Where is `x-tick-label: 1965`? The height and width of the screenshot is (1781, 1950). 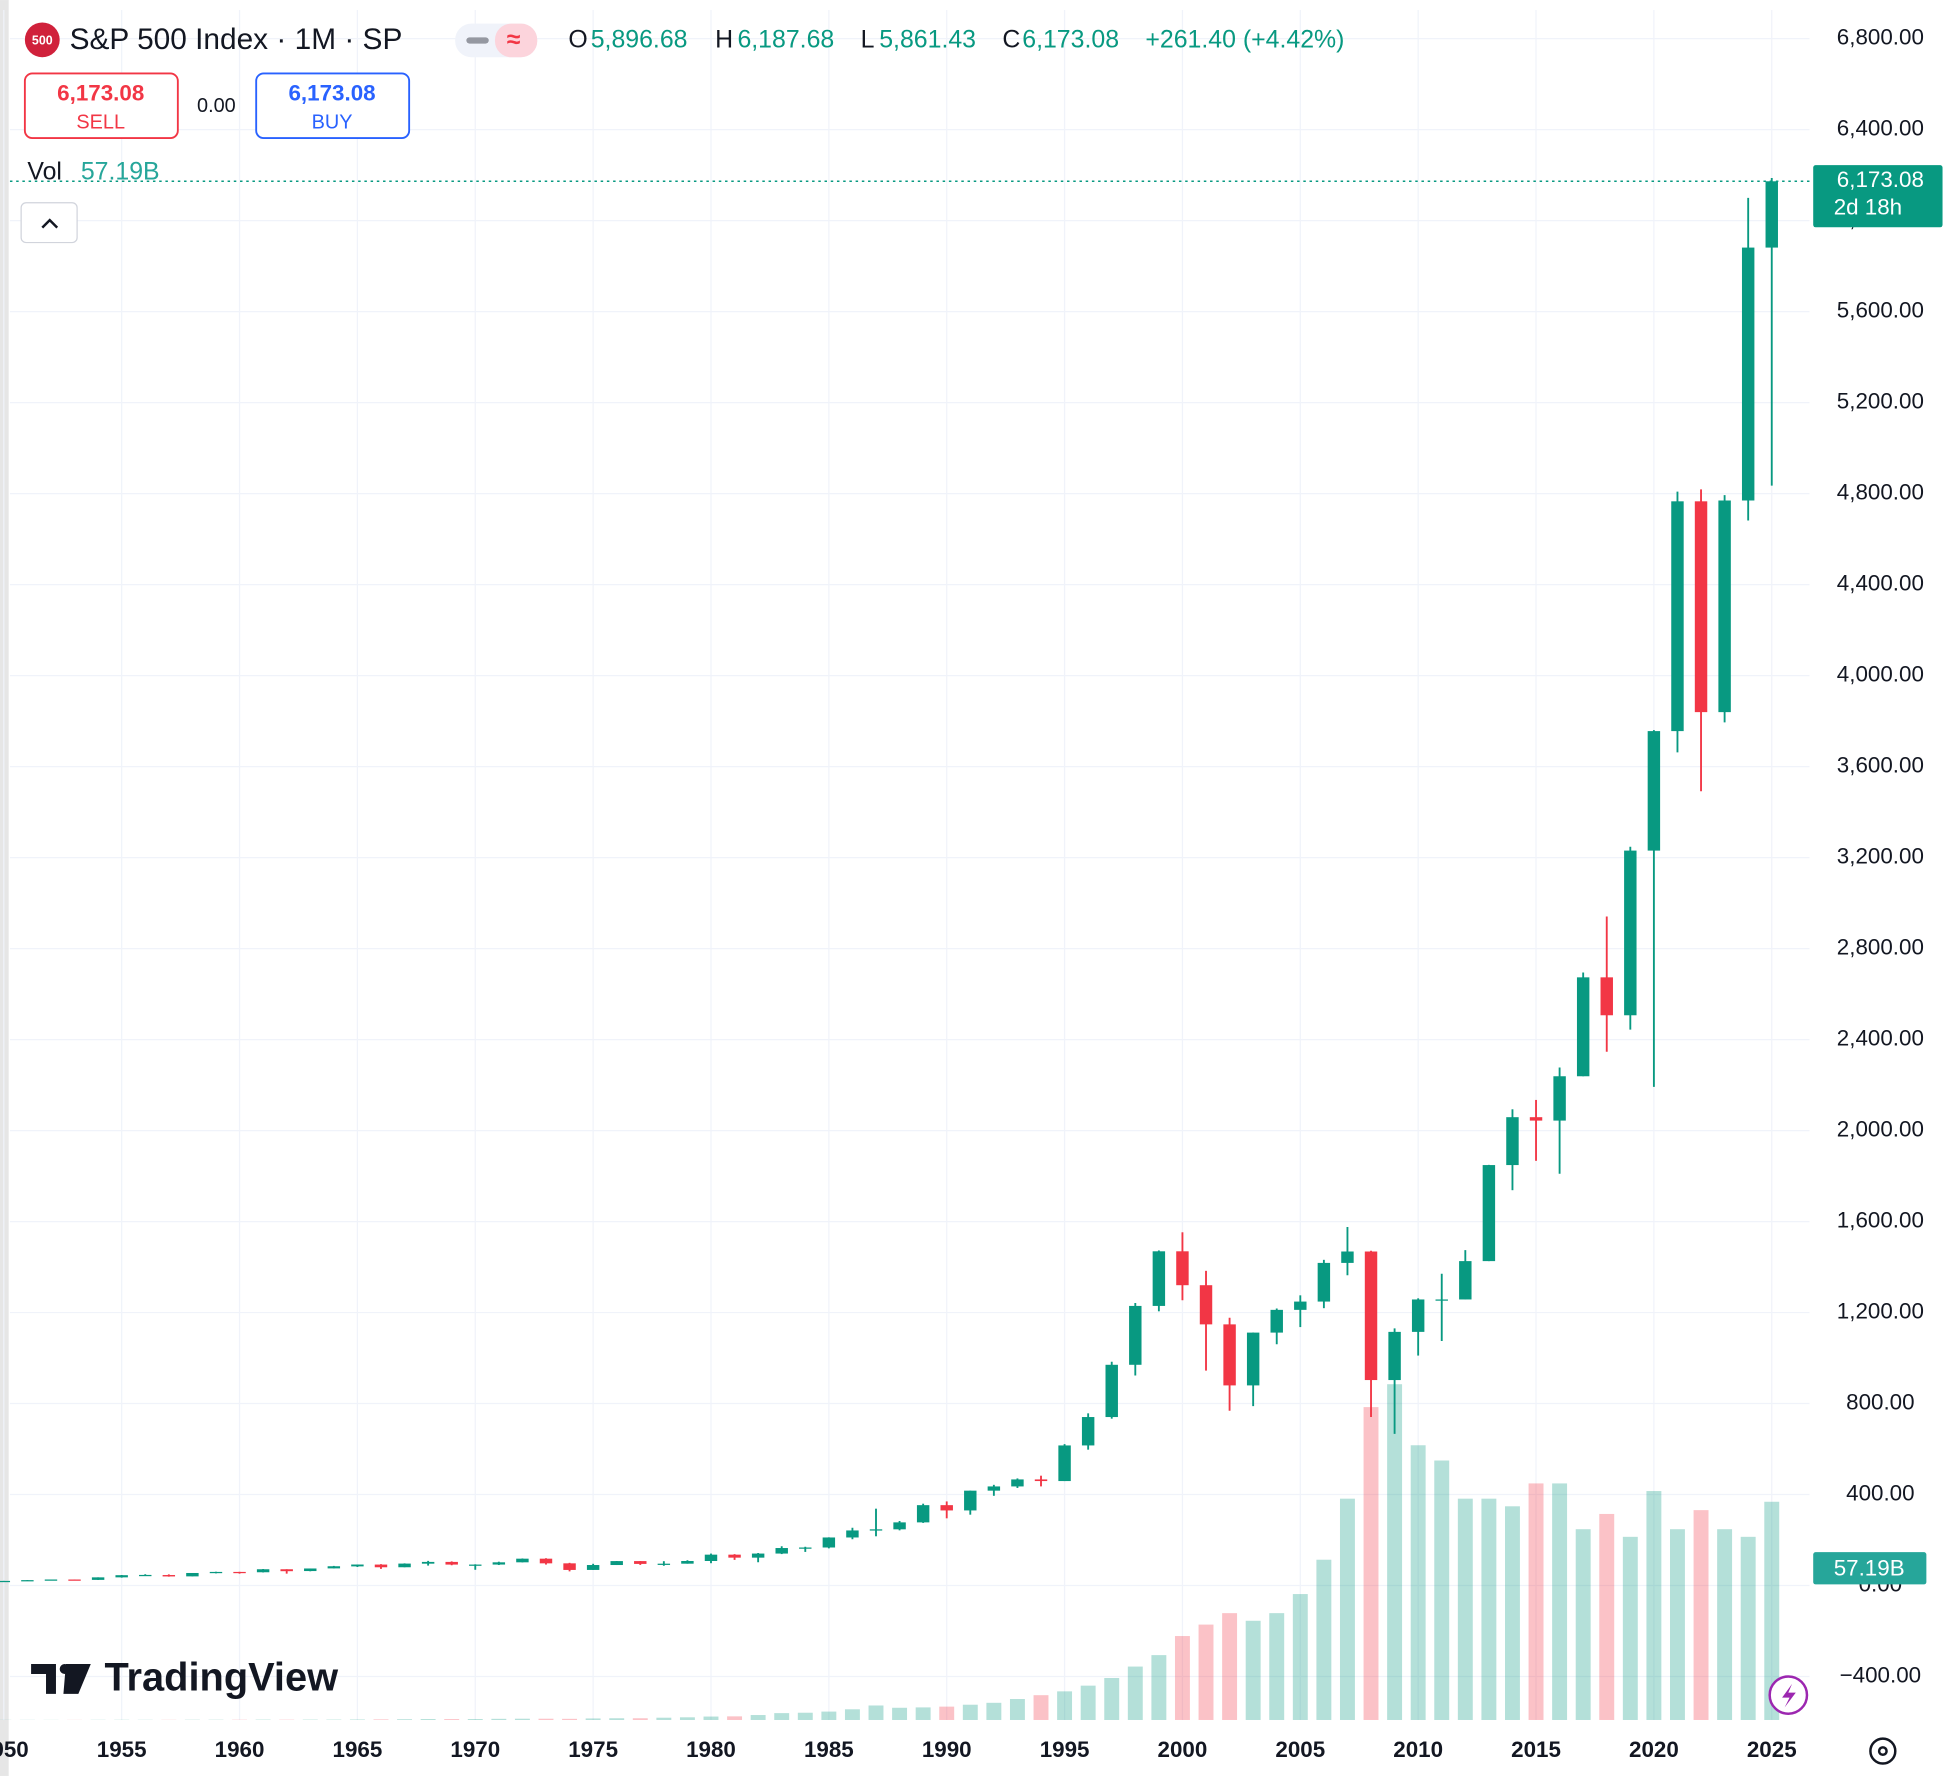
x-tick-label: 1965 is located at coordinates (358, 1749).